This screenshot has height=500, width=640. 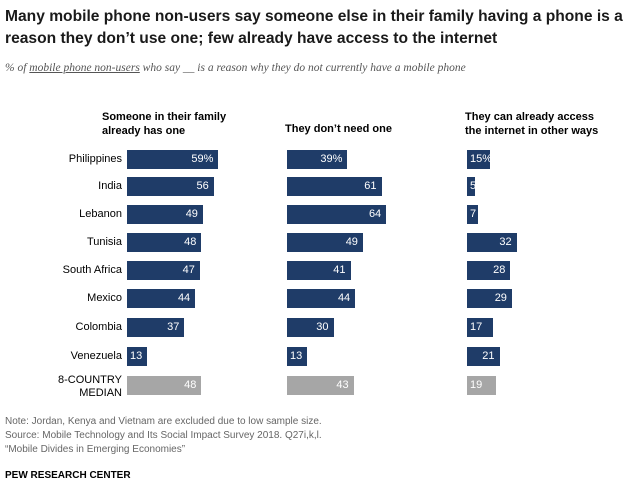 What do you see at coordinates (61, 327) in the screenshot?
I see `row-label: Colombia` at bounding box center [61, 327].